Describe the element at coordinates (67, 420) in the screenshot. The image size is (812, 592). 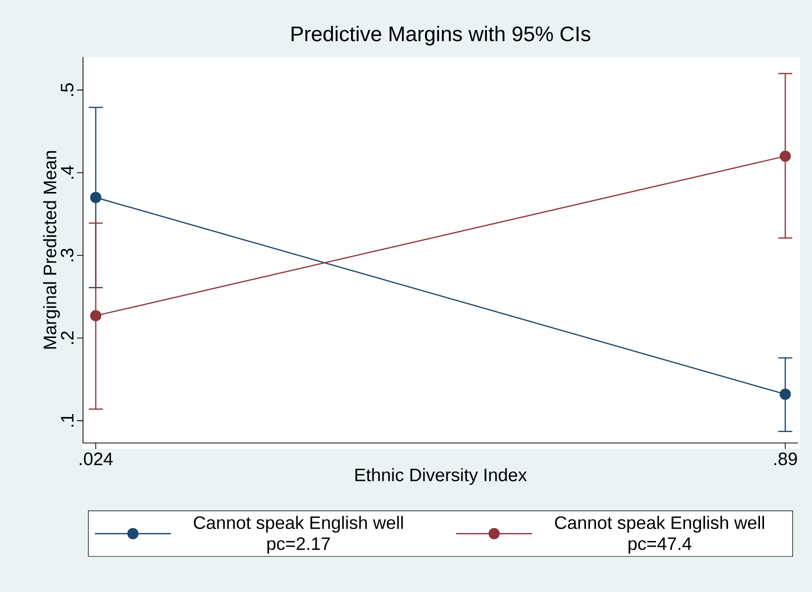
I see `y-tick-label: .1` at that location.